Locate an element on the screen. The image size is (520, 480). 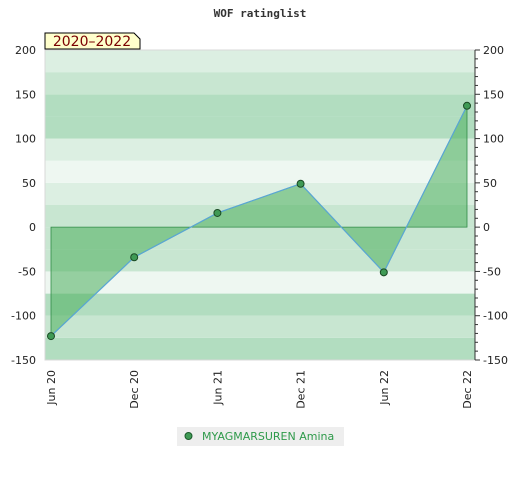
legend-marker is located at coordinates (188, 436).